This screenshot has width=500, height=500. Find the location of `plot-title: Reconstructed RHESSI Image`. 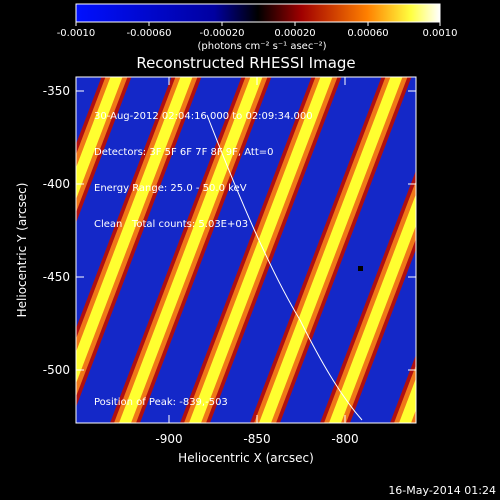

plot-title: Reconstructed RHESSI Image is located at coordinates (245, 63).